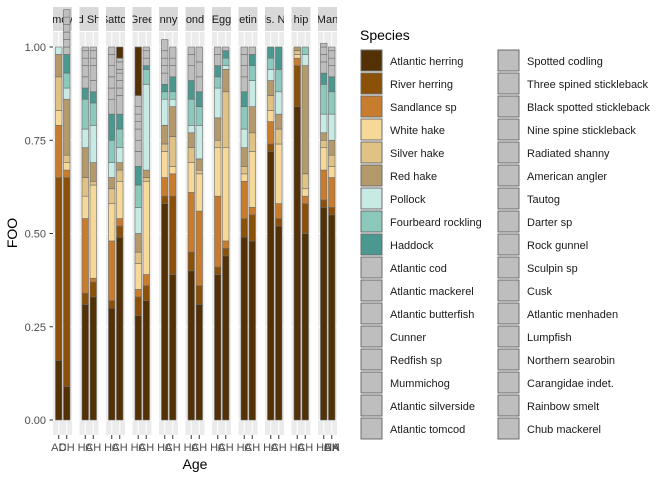 The width and height of the screenshot is (672, 480). I want to click on legend-label: Radiated shanny, so click(568, 154).